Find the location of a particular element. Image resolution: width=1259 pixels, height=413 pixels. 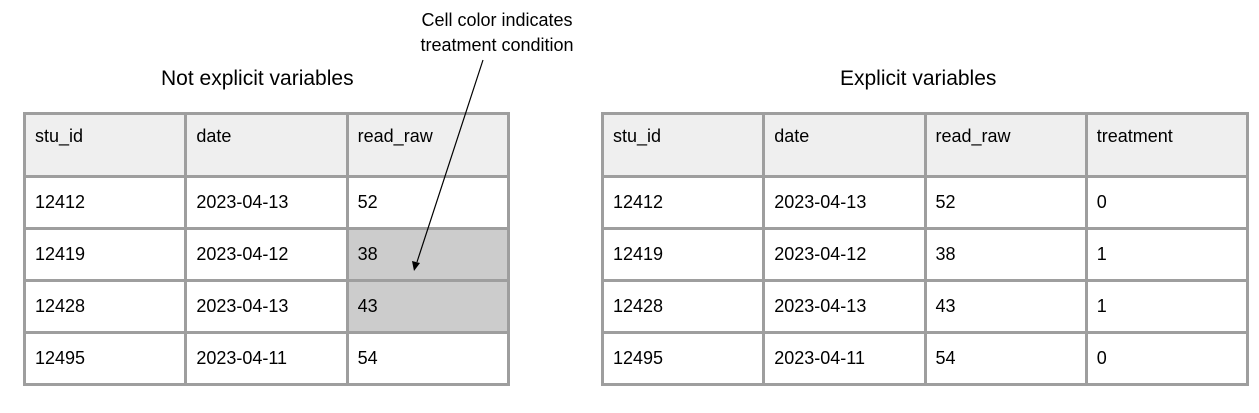

table-header-row: stu_id date read_raw treatment is located at coordinates (925, 145).